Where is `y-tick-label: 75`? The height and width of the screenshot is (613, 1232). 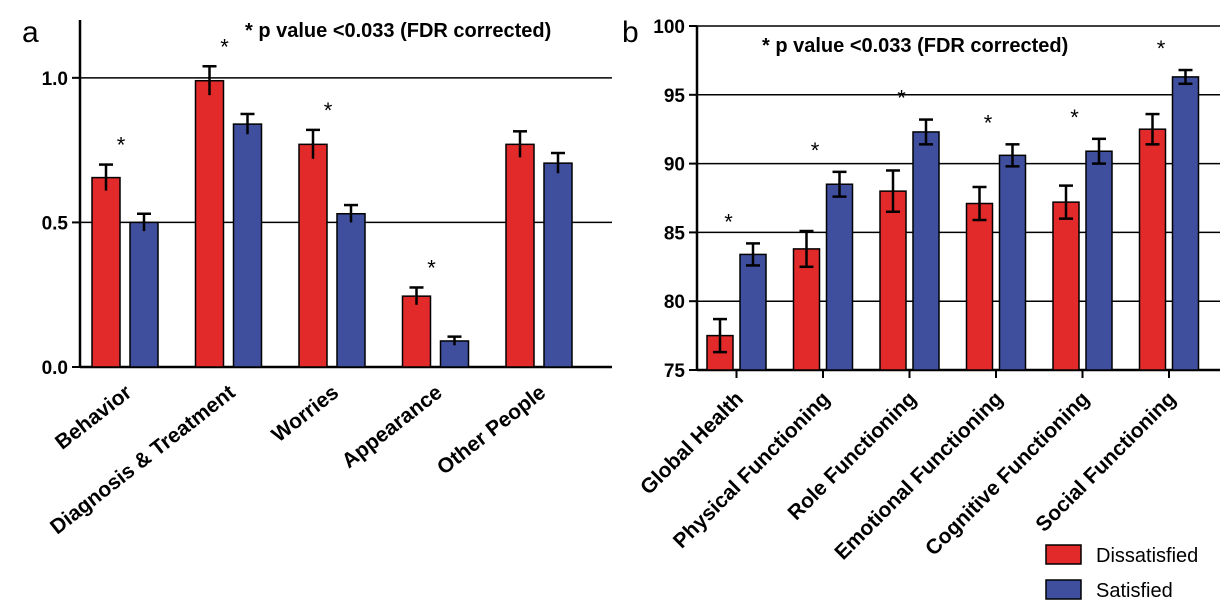 y-tick-label: 75 is located at coordinates (675, 371).